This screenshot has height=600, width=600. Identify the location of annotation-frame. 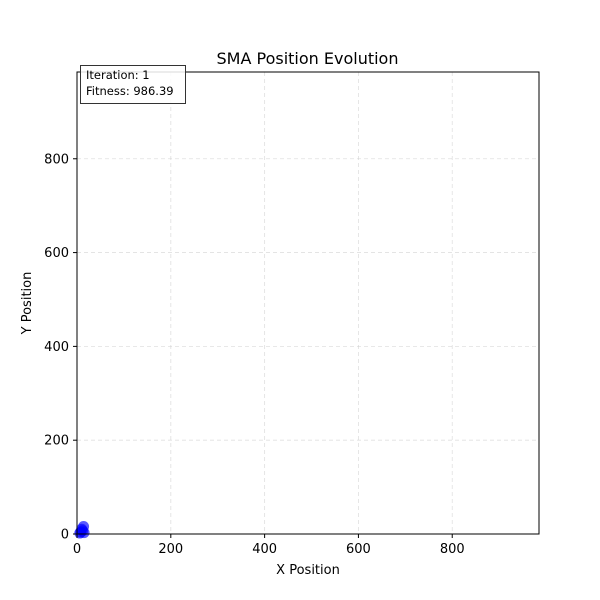
(133, 84).